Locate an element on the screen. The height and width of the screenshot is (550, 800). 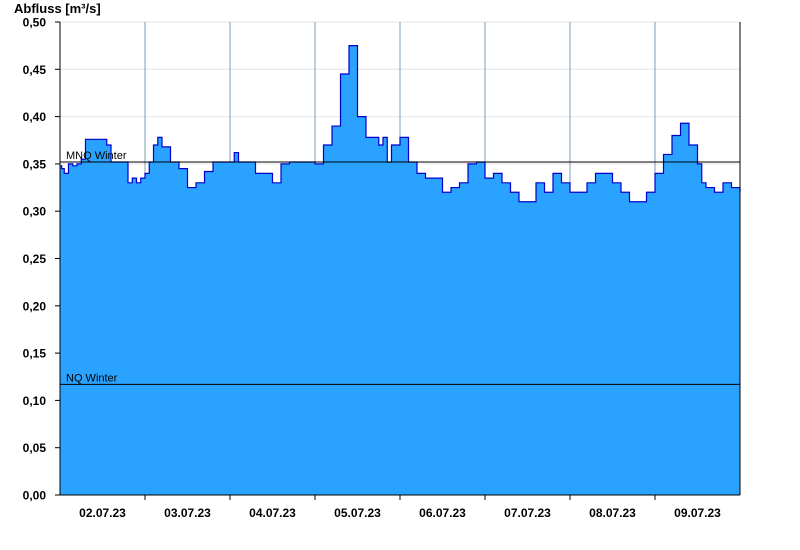
y-tick-label: 0,05 is located at coordinates (35, 448).